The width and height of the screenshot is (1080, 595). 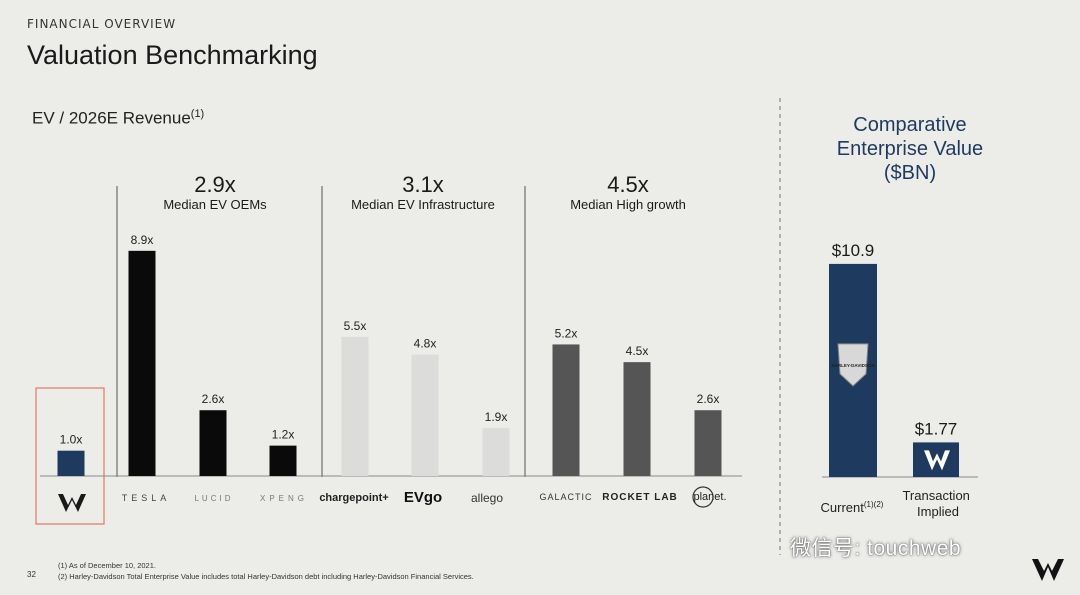 I want to click on median-growth-label: Median High growth, so click(x=628, y=204).